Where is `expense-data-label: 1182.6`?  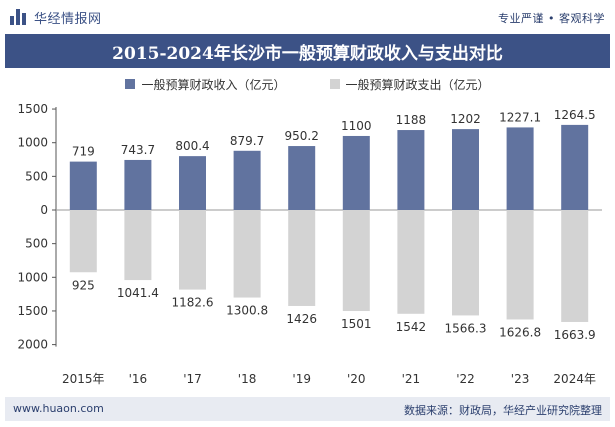 expense-data-label: 1182.6 is located at coordinates (193, 303).